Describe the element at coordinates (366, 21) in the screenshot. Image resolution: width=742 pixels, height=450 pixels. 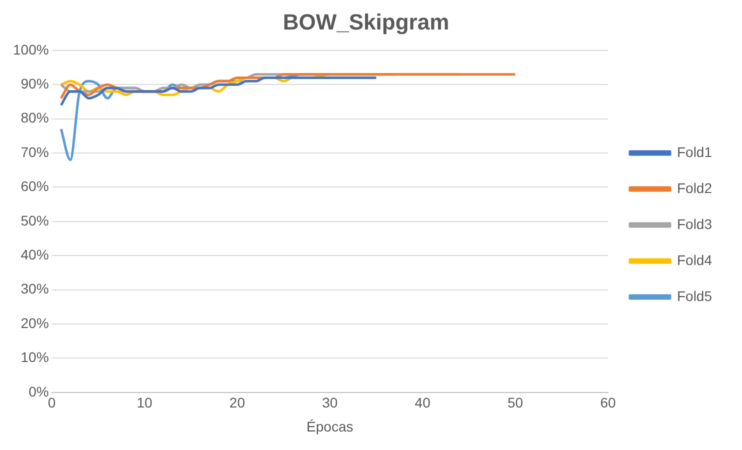
I see `chart-title: BOW_Skipgram` at that location.